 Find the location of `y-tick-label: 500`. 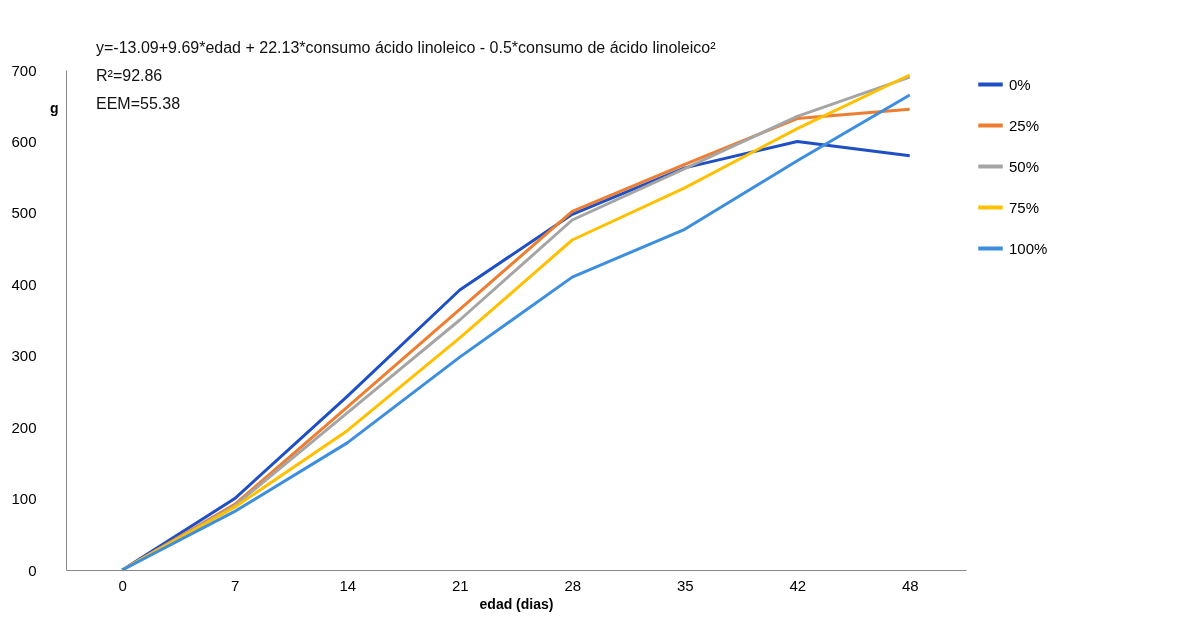

y-tick-label: 500 is located at coordinates (24, 213).